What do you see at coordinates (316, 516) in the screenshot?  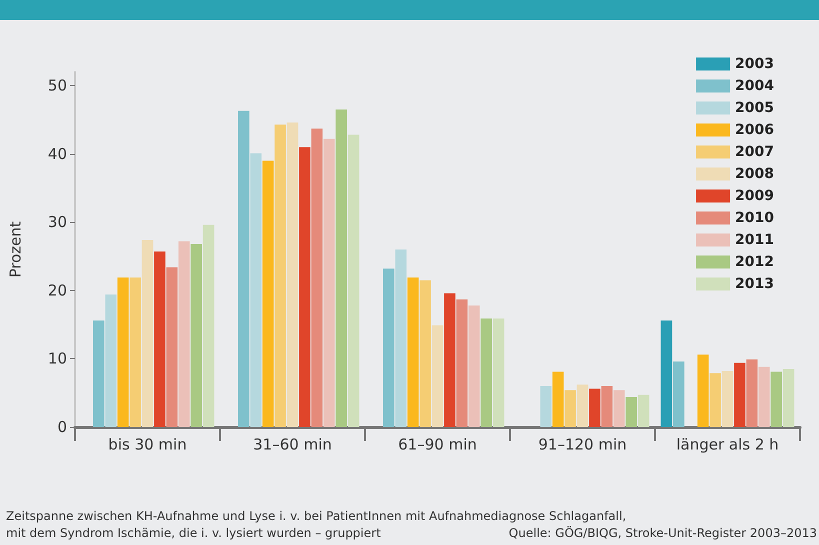 I see `text: Zeitspanne zwischen KH-Aufnahme und Lyse i. v. bei PatientInnen mit Aufnahmediagnose Schlaganfall,` at bounding box center [316, 516].